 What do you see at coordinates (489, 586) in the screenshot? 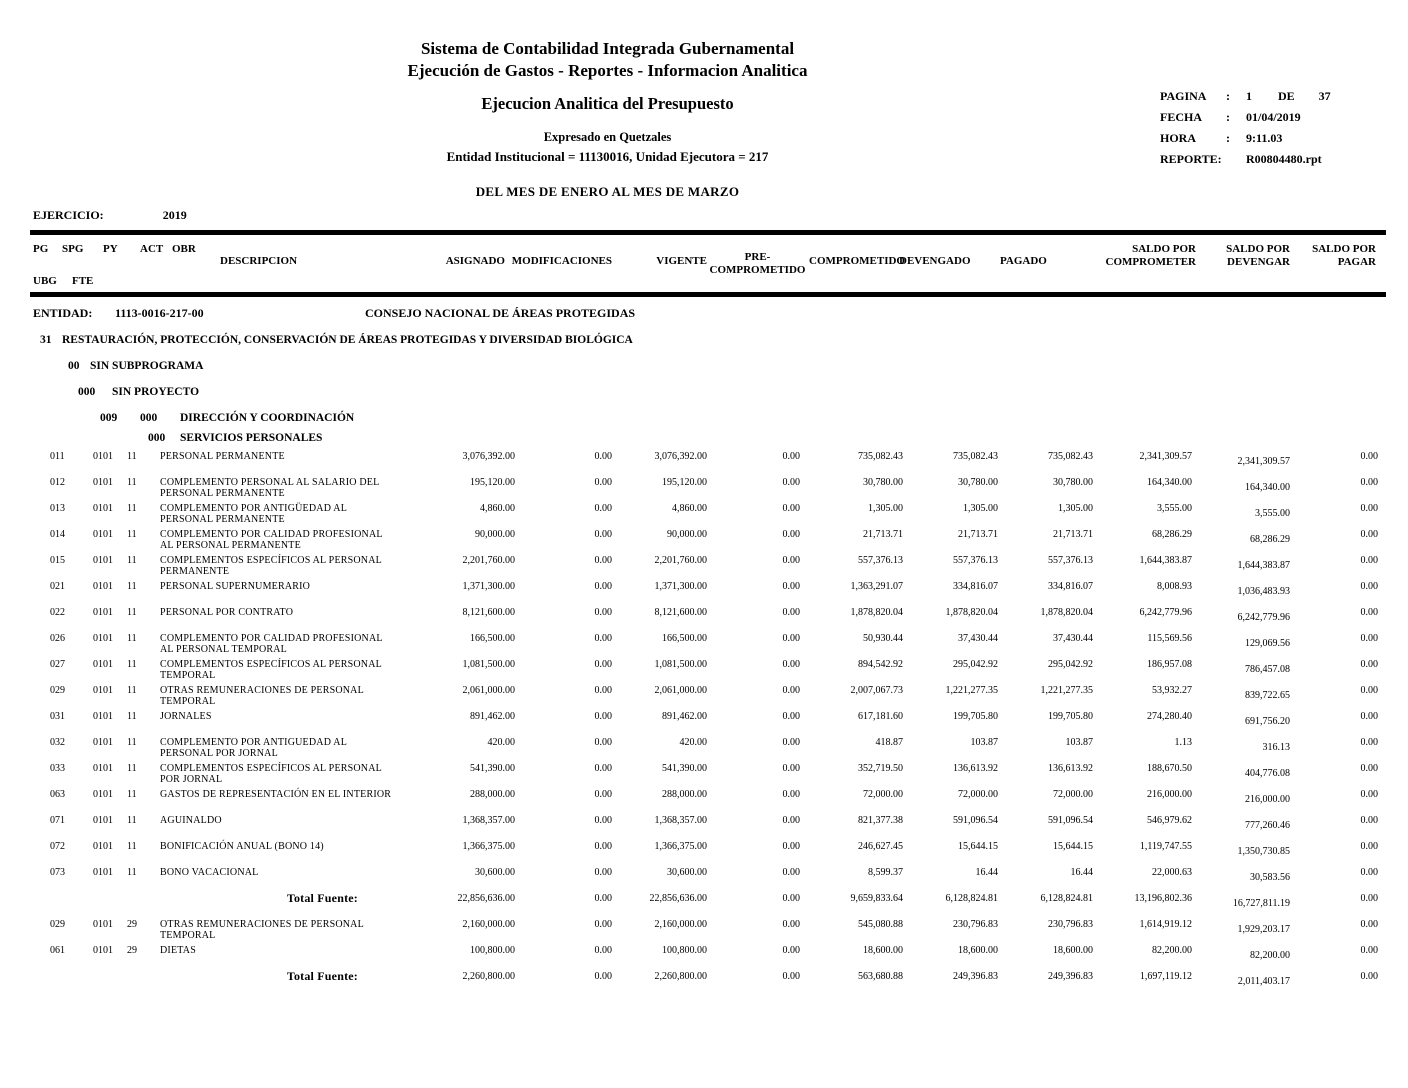
I see `asignado: 1,371,300.00` at bounding box center [489, 586].